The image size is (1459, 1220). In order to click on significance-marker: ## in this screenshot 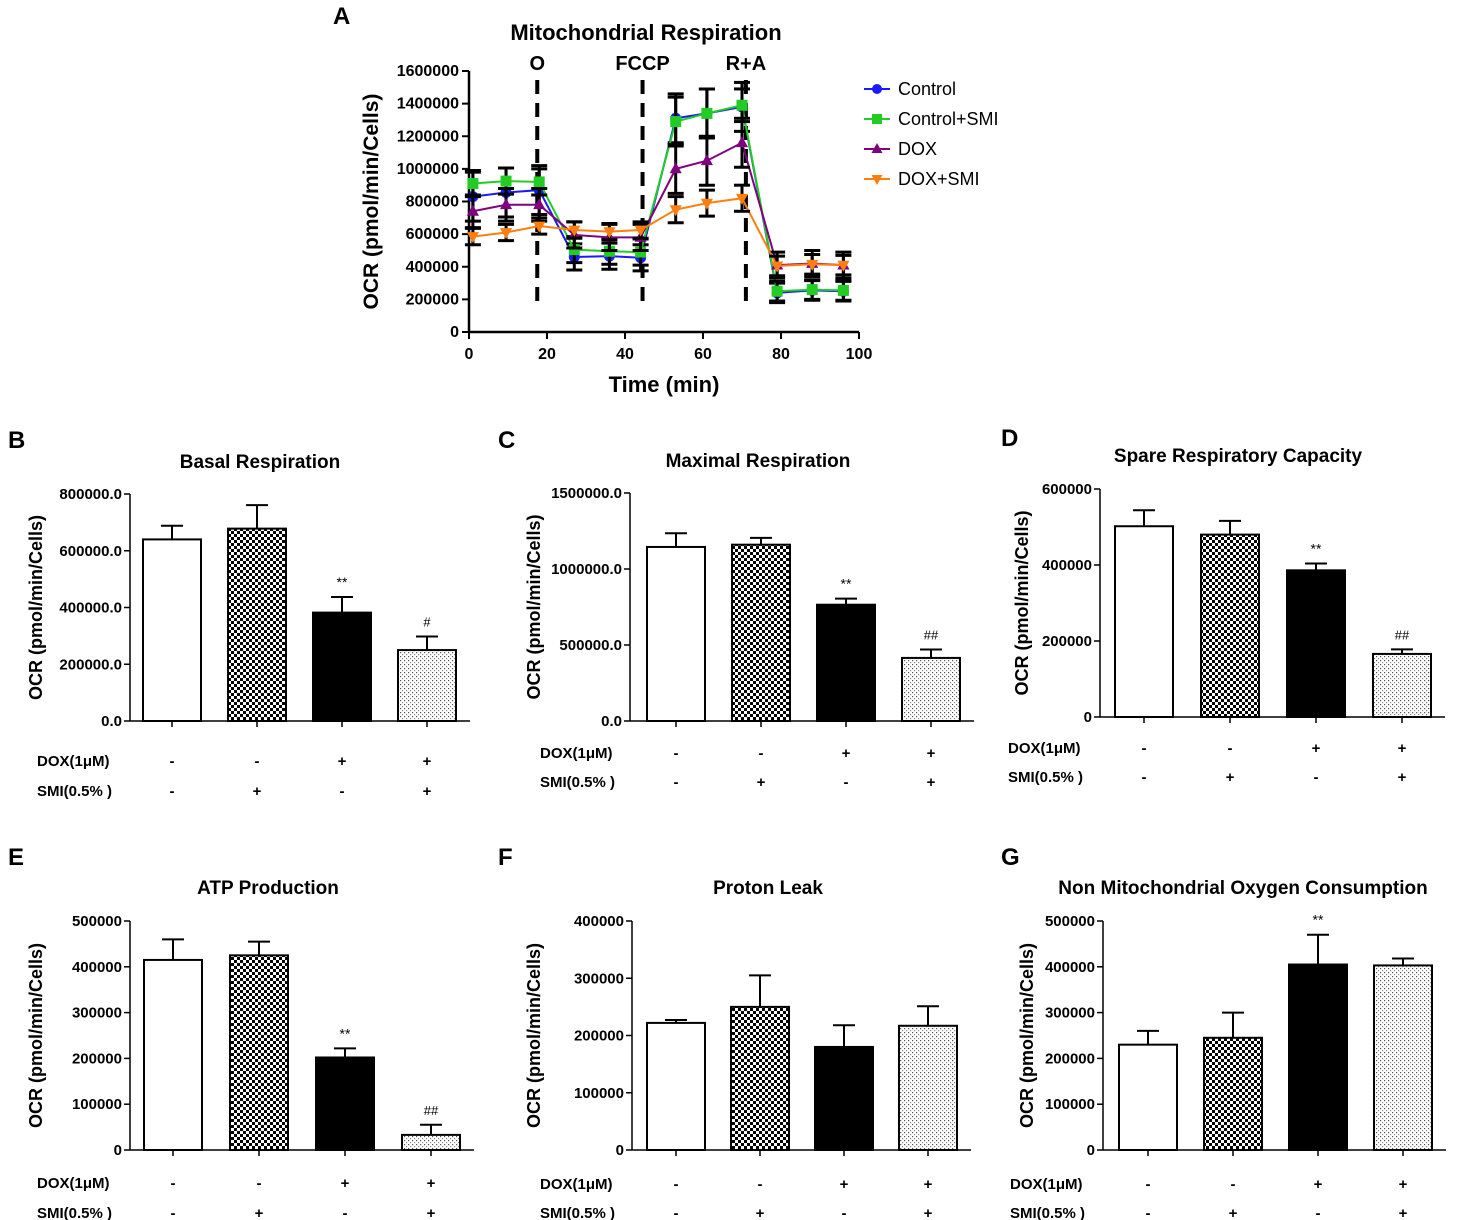, I will do `click(931, 635)`.